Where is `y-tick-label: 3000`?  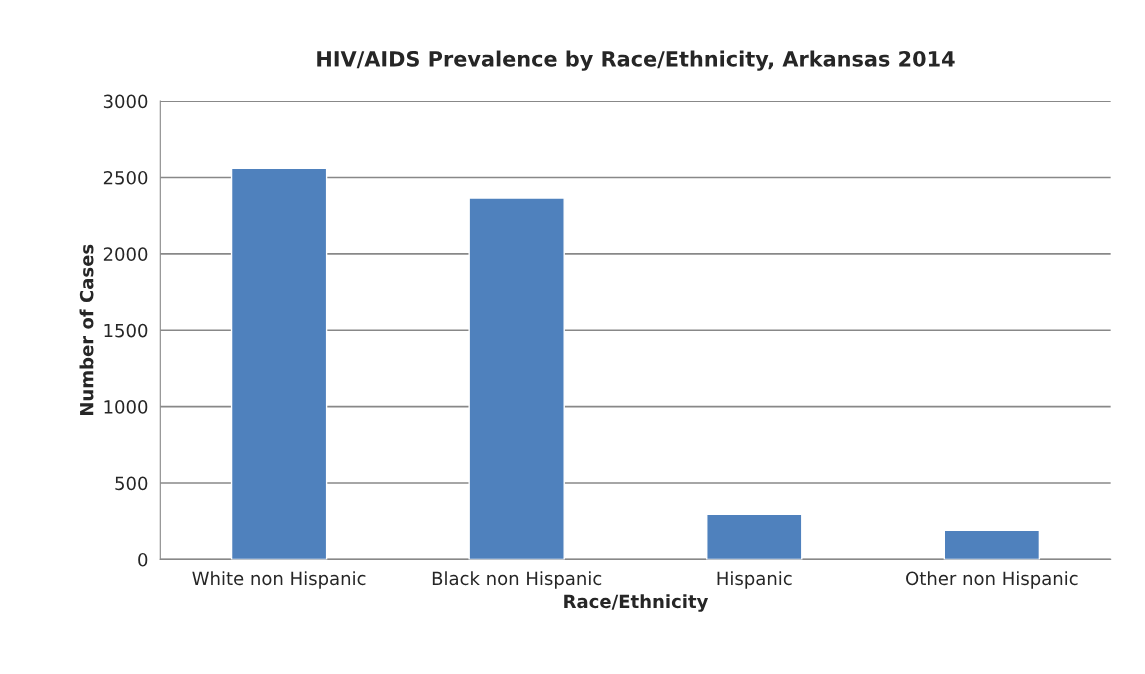
y-tick-label: 3000 is located at coordinates (125, 101).